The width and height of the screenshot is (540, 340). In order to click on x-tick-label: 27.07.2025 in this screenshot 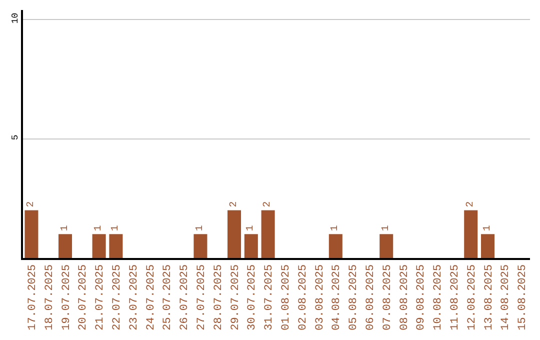, I will do `click(202, 297)`.